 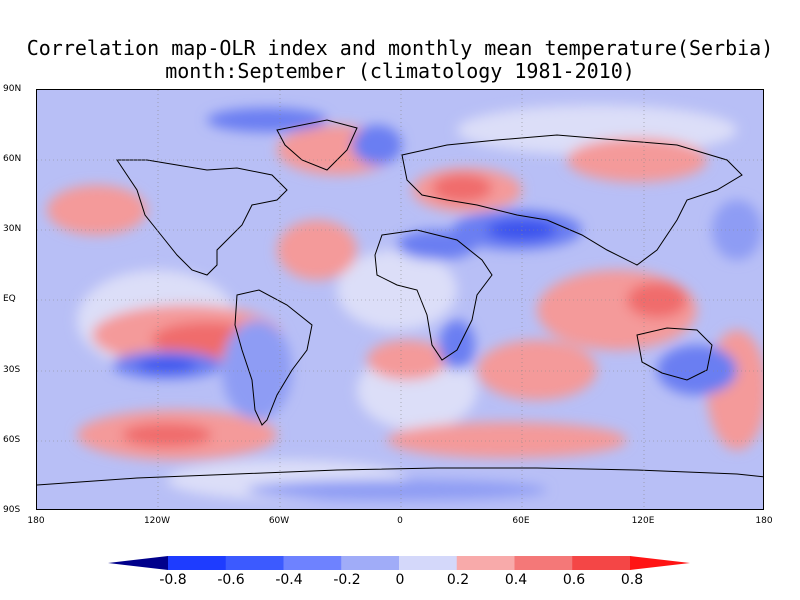 What do you see at coordinates (521, 521) in the screenshot?
I see `lon-label-60e: 60E` at bounding box center [521, 521].